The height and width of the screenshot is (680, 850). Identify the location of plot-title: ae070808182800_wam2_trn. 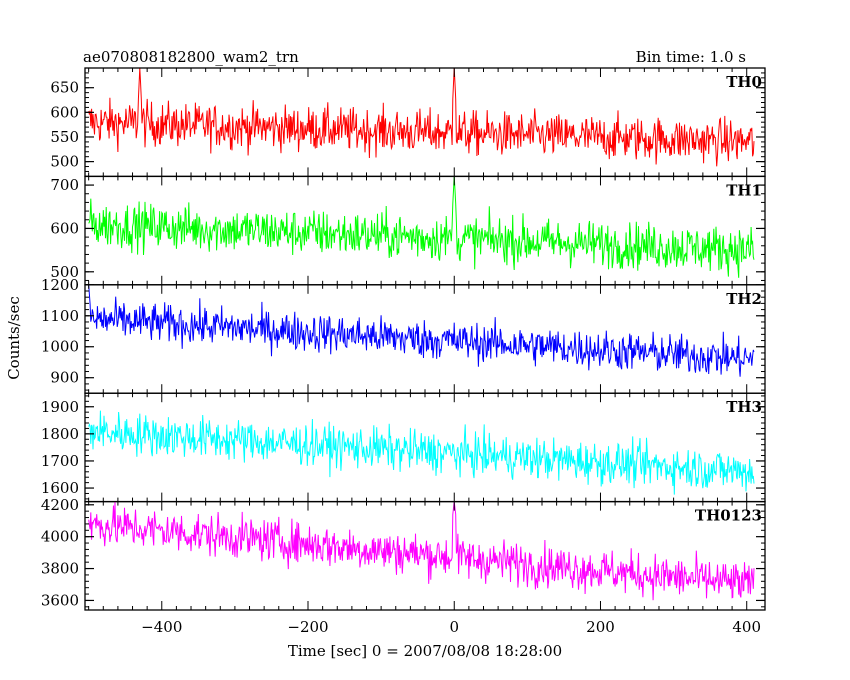
(191, 57).